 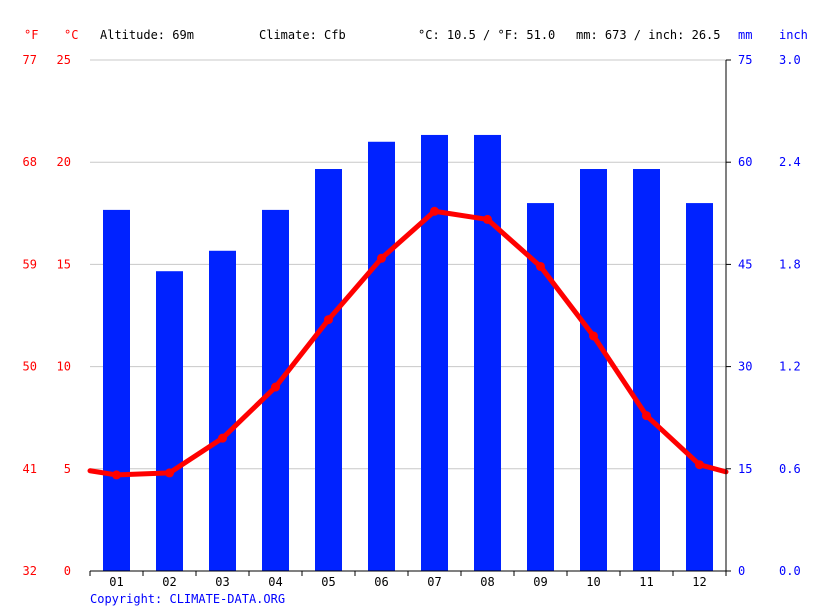 I want to click on copyright-link: Copyright: CLIMATE-DATA.ORG, so click(x=188, y=599).